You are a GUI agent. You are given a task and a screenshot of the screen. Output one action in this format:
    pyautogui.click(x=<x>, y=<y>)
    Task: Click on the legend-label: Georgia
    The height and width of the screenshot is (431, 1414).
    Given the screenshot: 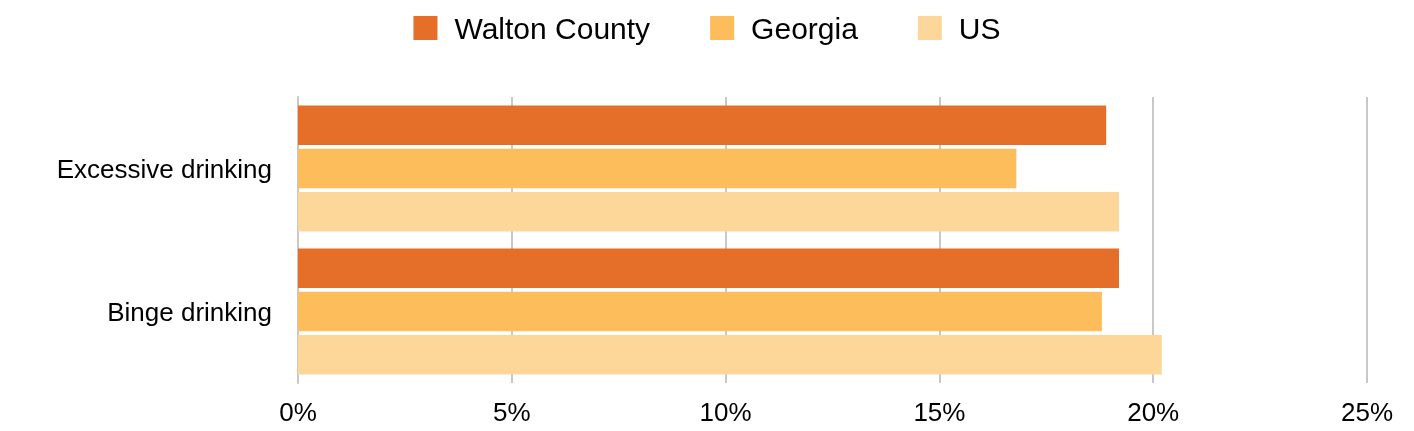 What is the action you would take?
    pyautogui.click(x=805, y=28)
    